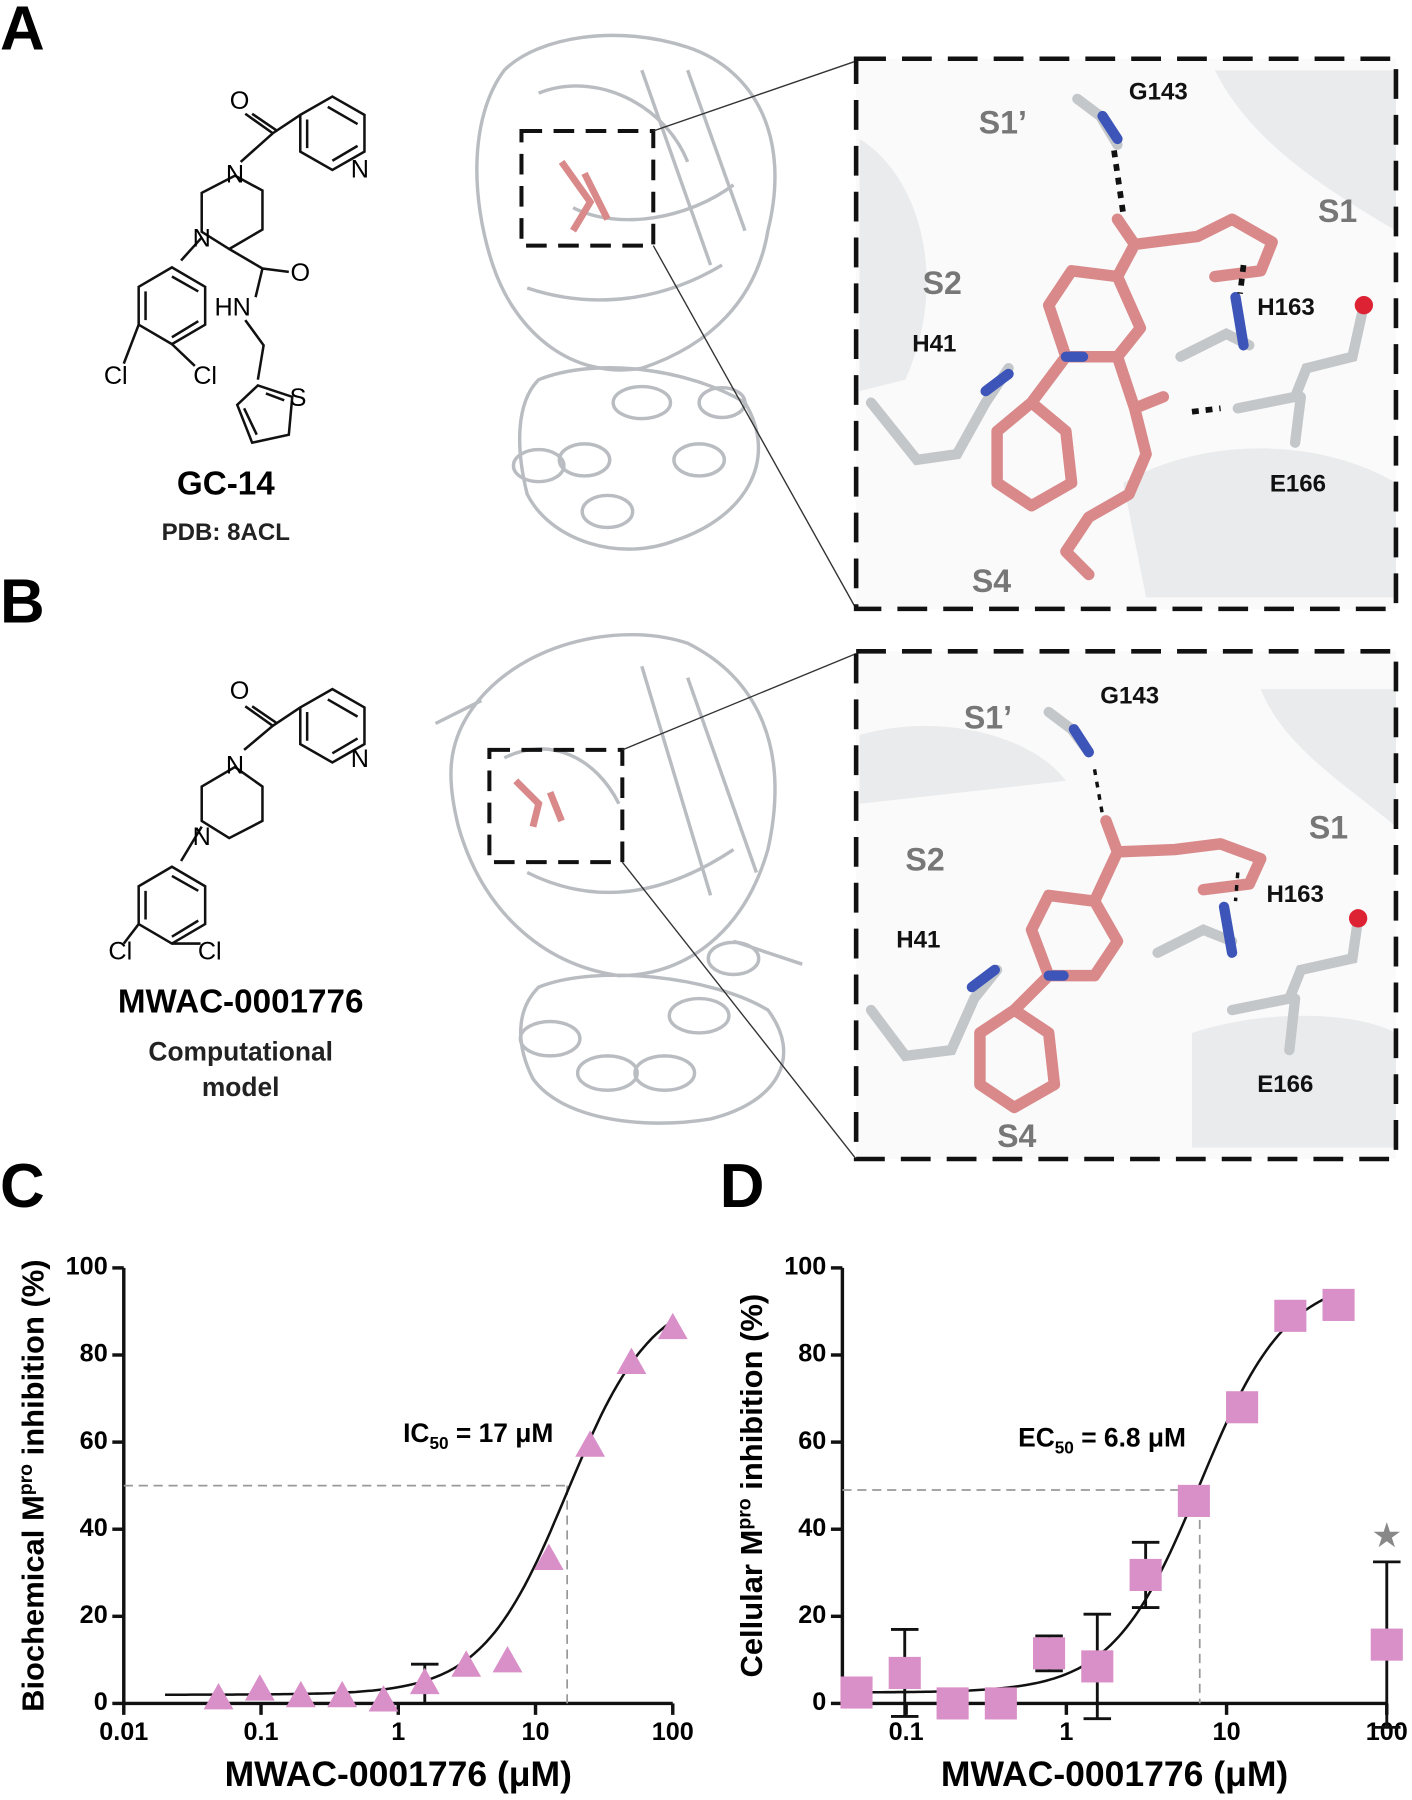 The image size is (1412, 1800). Describe the element at coordinates (666, 321) in the screenshot. I see `protein-a` at that location.